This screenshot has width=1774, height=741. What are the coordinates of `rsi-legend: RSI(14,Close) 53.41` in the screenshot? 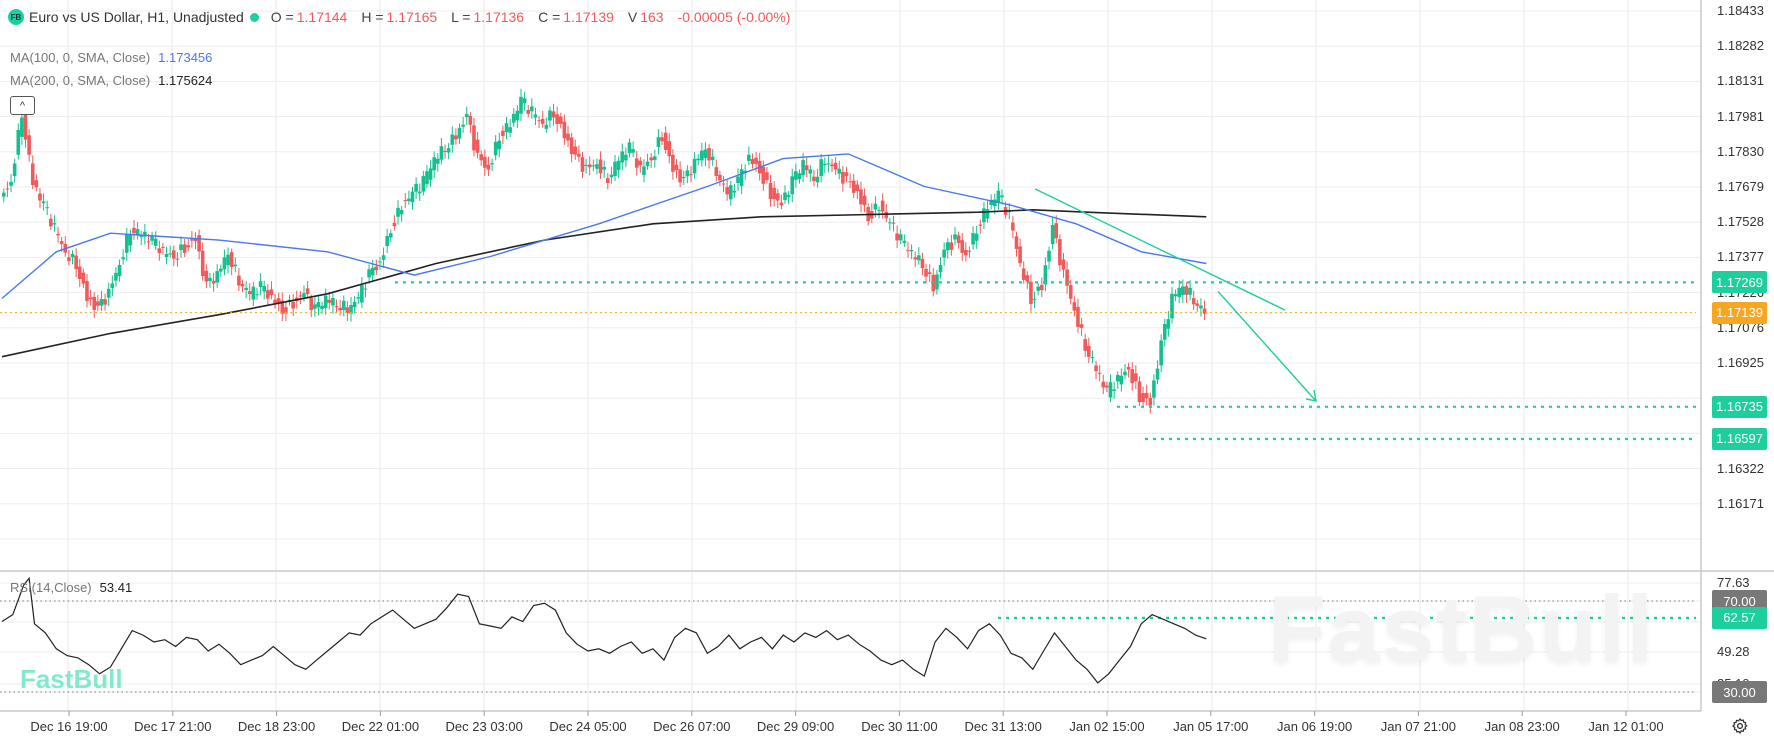 It's located at (71, 587).